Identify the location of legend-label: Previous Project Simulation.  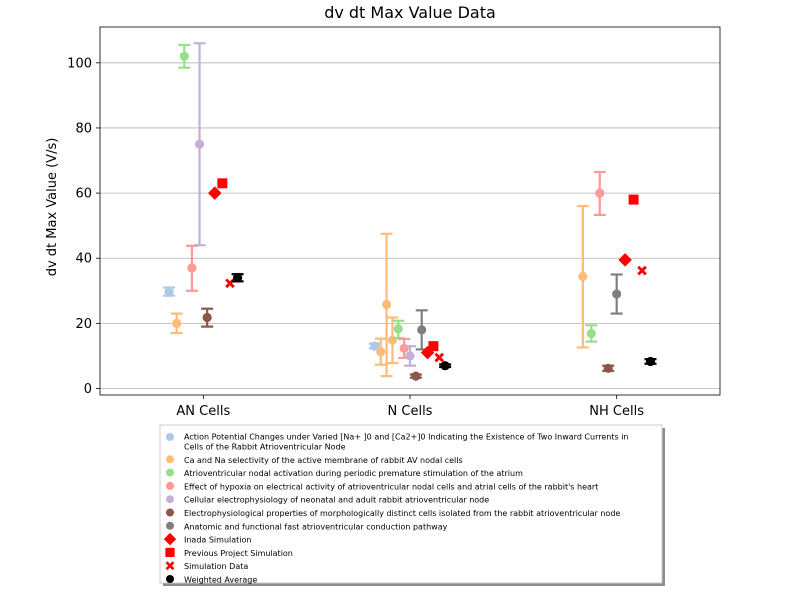
(238, 553).